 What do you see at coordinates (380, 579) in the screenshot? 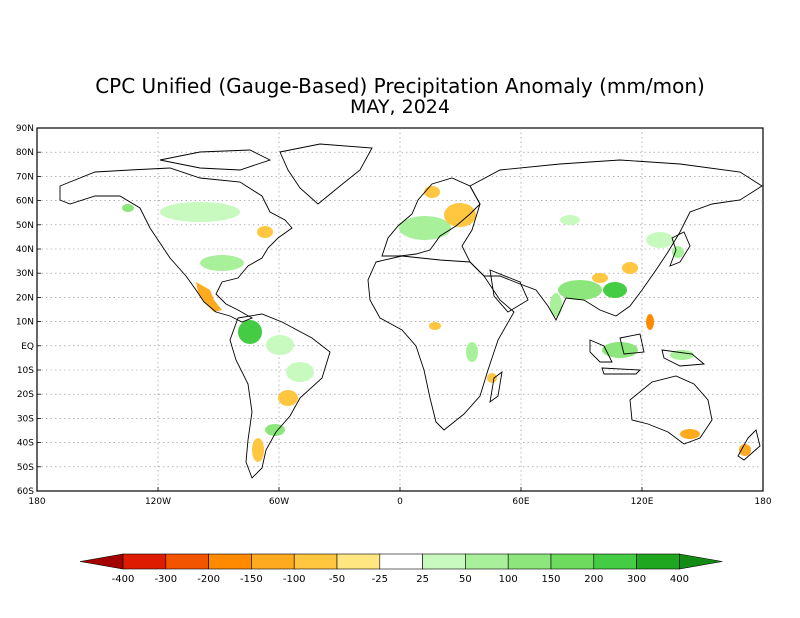
I see `colorbar-label: -25` at bounding box center [380, 579].